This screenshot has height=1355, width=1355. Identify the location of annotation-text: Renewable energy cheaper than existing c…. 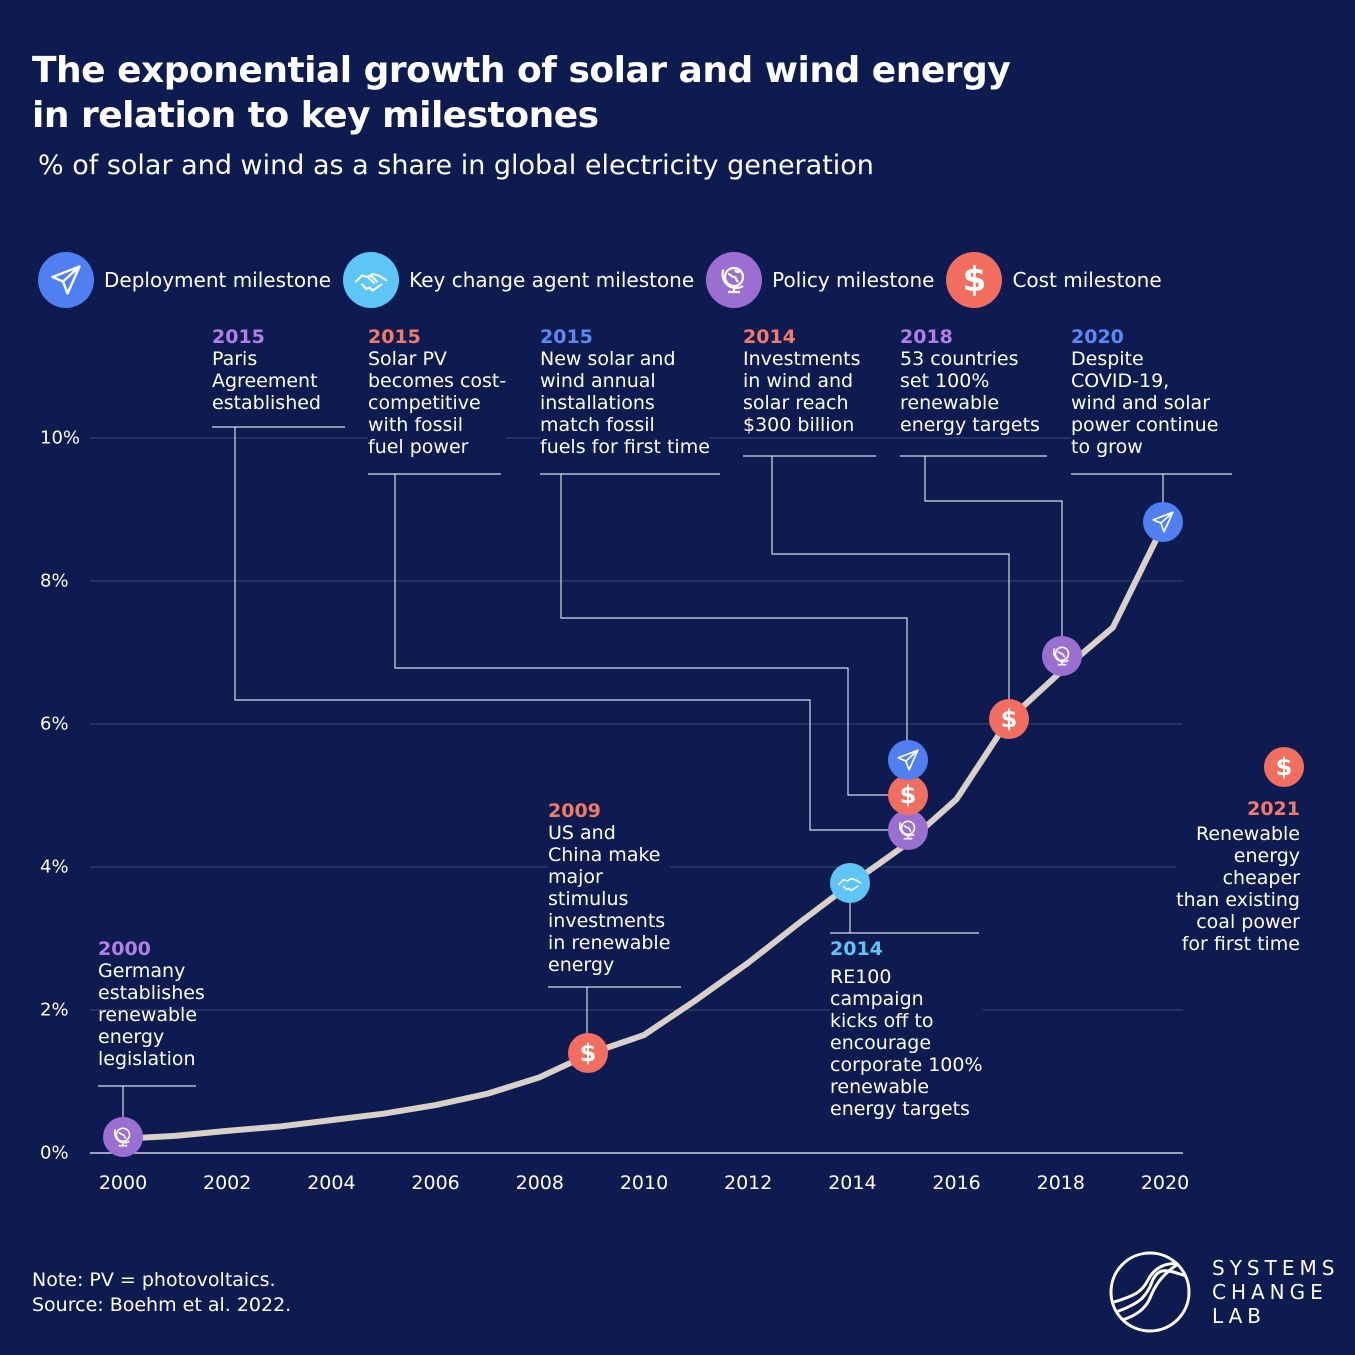
(1238, 889).